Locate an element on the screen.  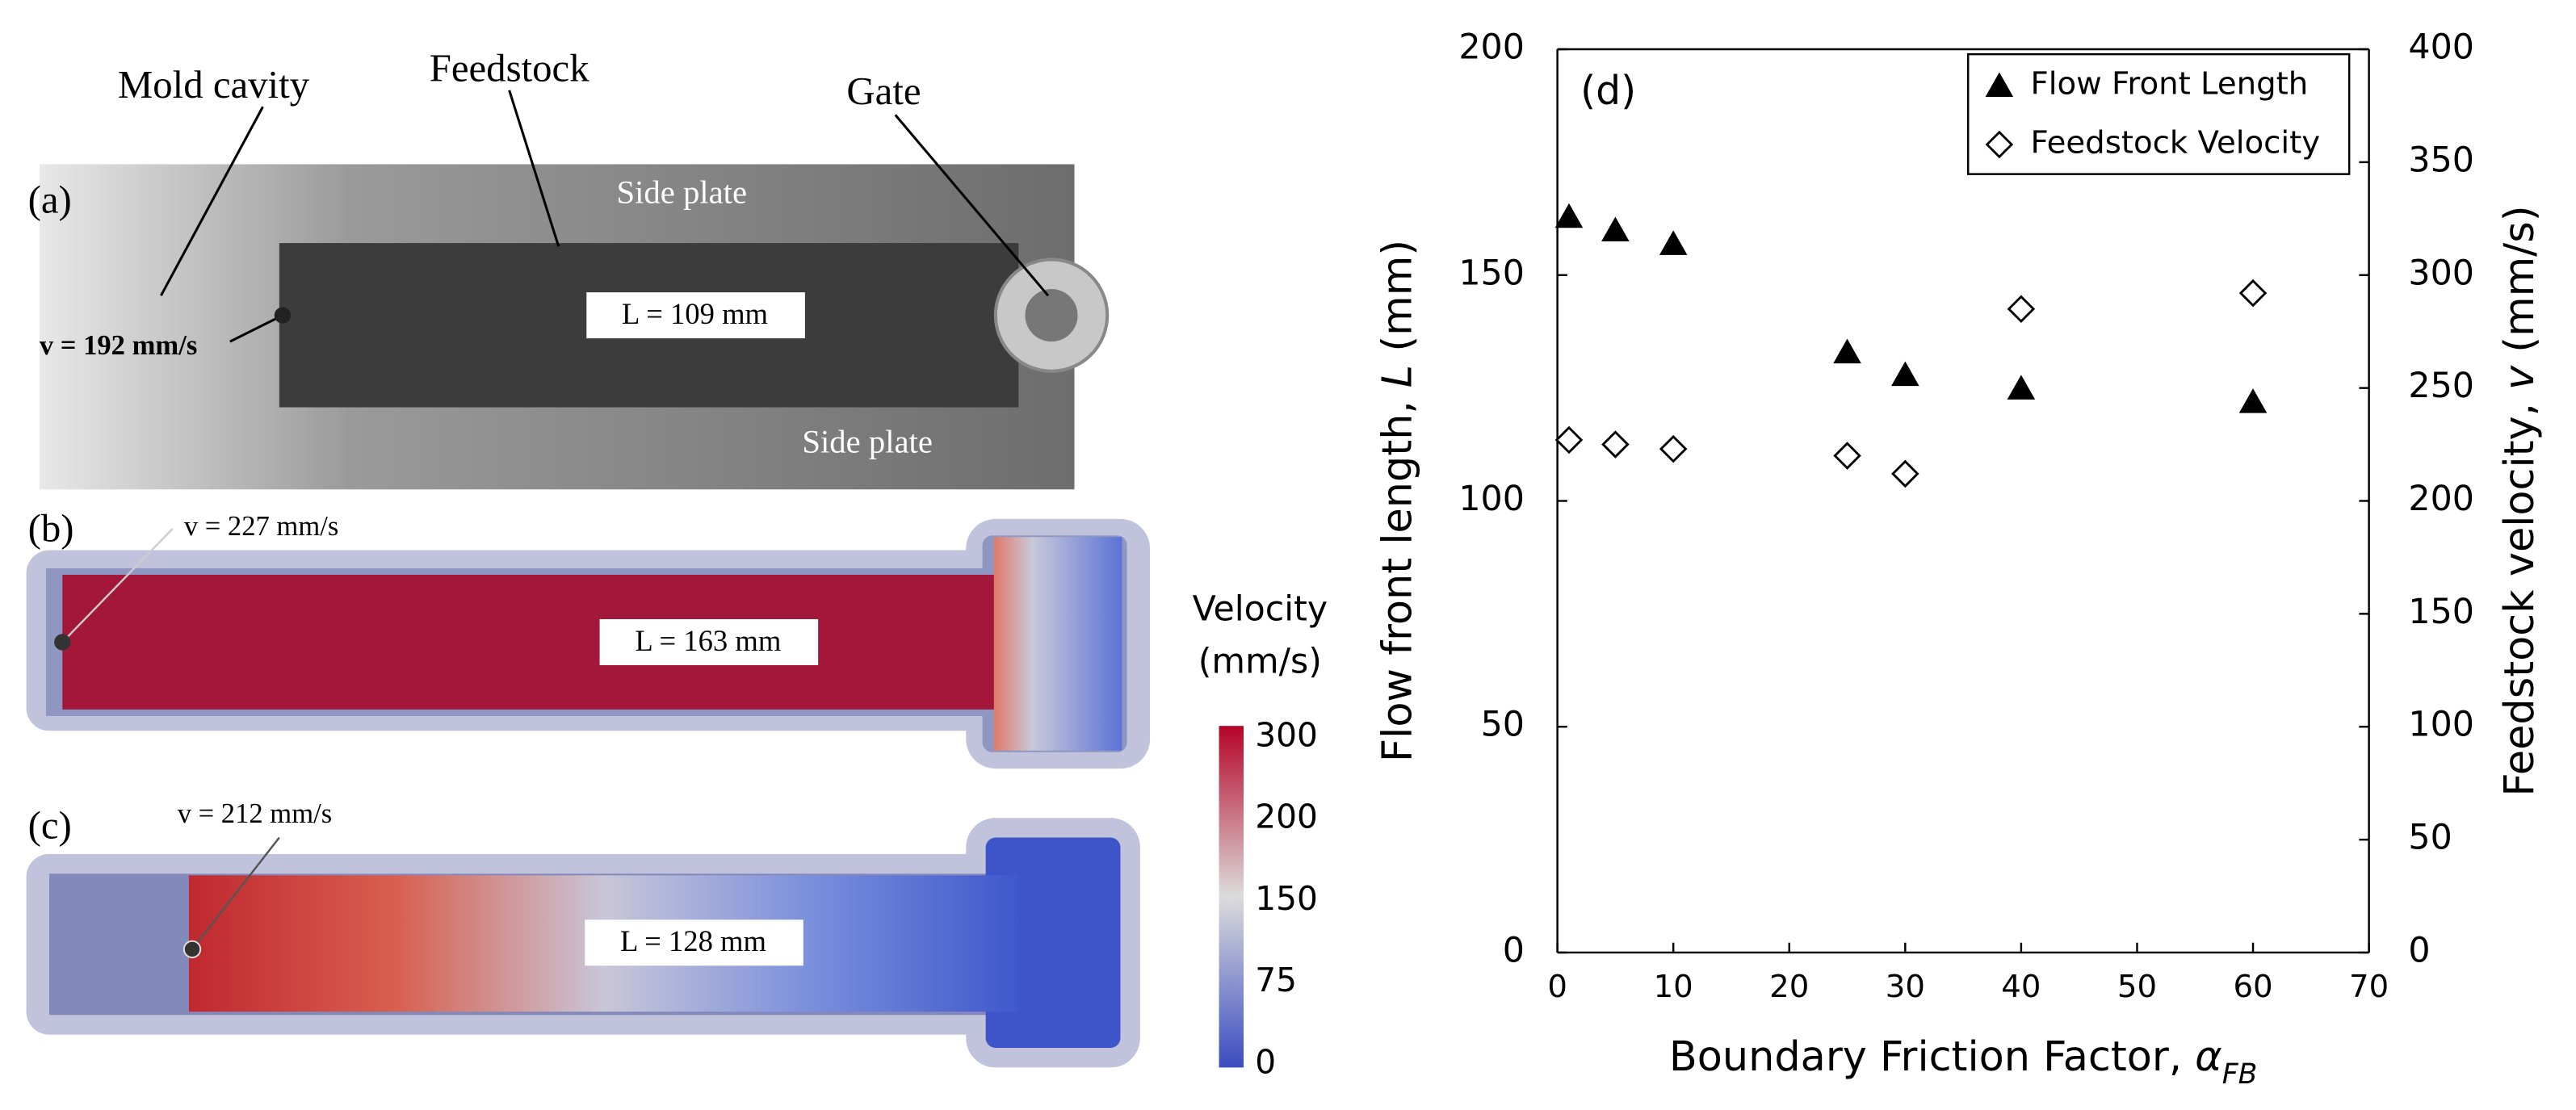
colorbar-tick-label: 300 is located at coordinates (1286, 734).